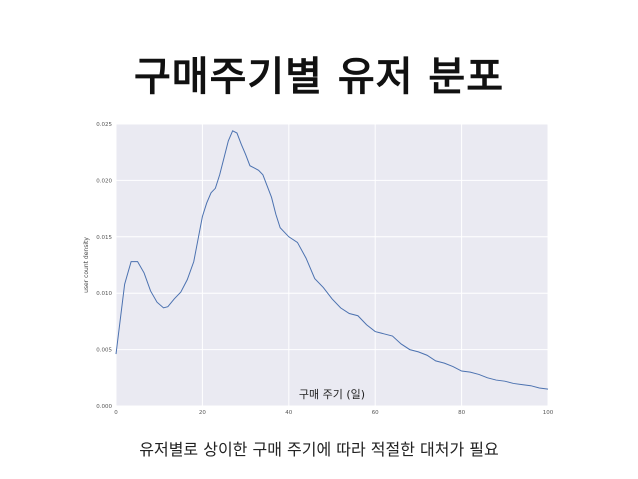 The width and height of the screenshot is (638, 479). I want to click on x-tick-label: 60, so click(375, 413).